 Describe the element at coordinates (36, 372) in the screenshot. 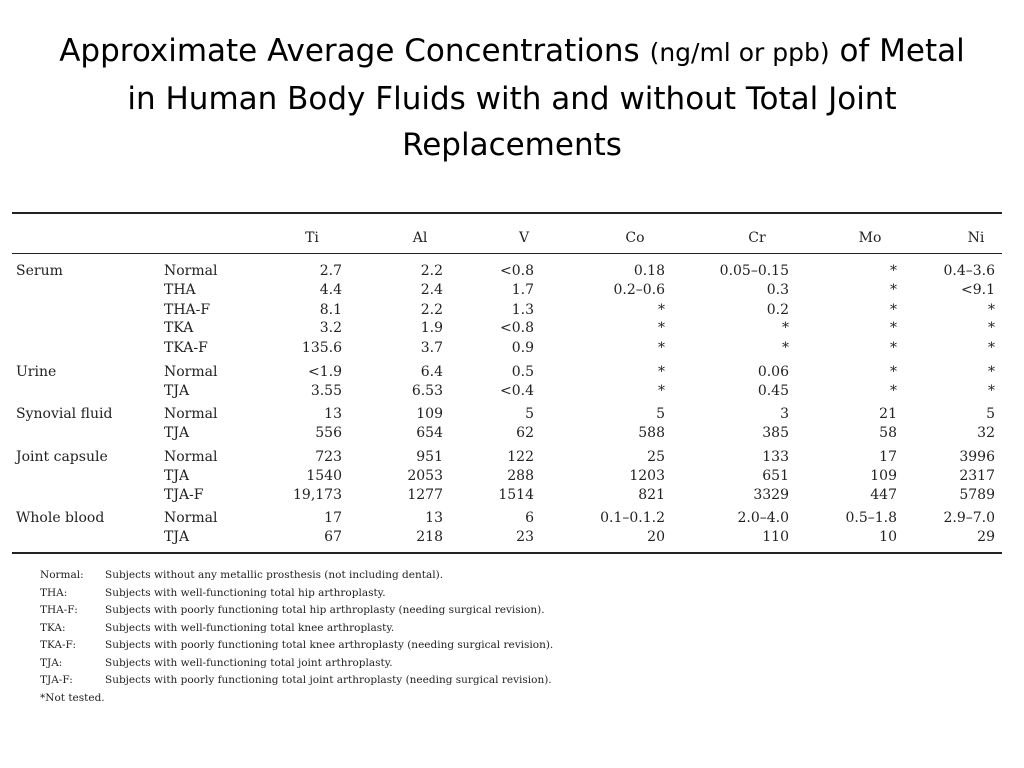

I see `row-group-label: Urine` at that location.